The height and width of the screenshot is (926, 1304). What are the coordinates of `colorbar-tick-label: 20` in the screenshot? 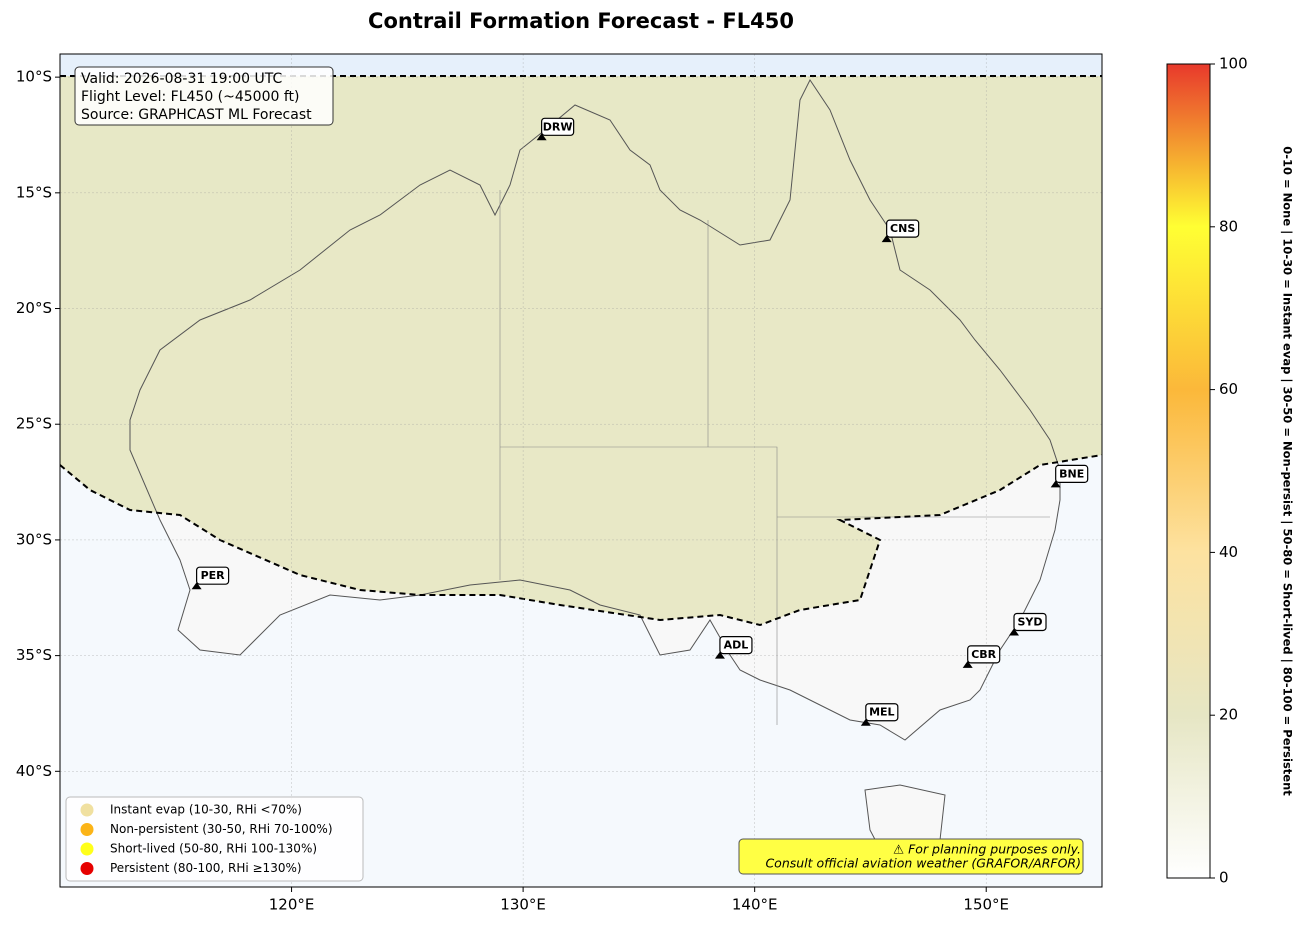 It's located at (1228, 715).